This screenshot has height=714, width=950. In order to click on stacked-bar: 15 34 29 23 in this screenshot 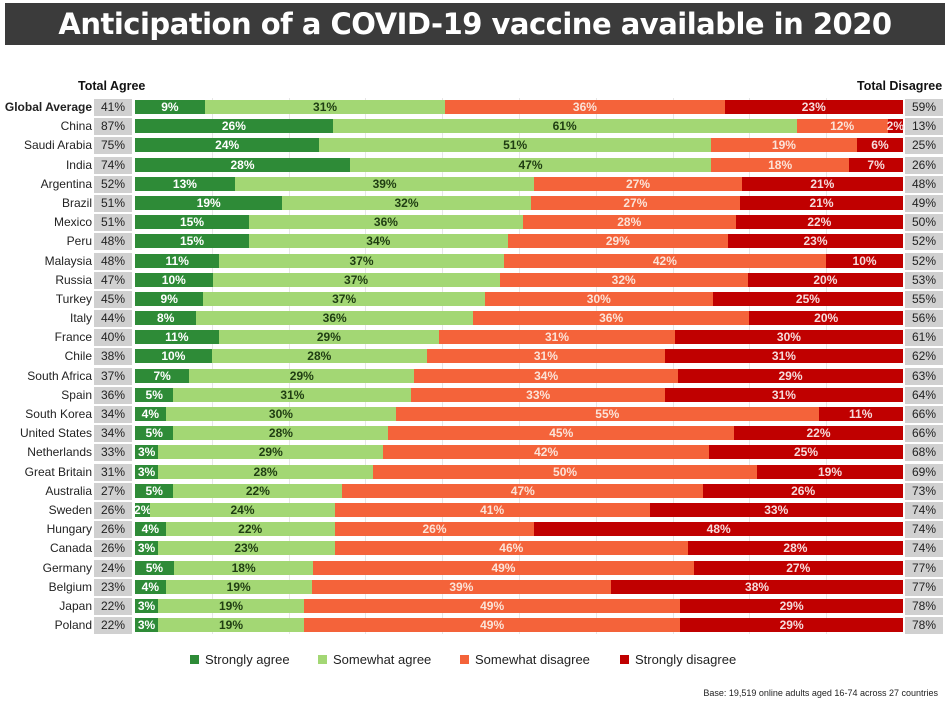, I will do `click(519, 241)`.